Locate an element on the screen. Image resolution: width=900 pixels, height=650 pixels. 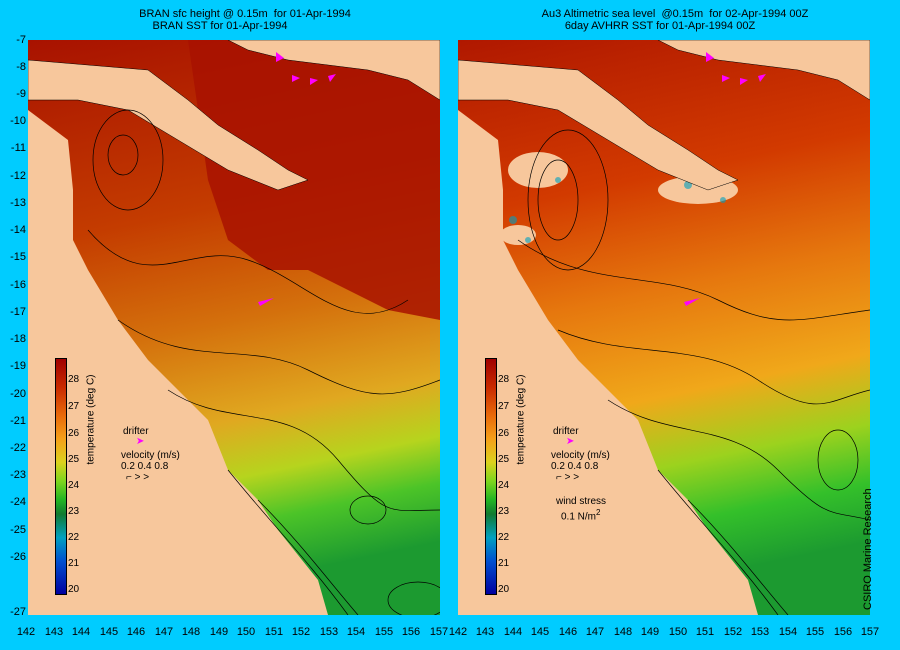
y-tick: -18 is located at coordinates (18, 339).